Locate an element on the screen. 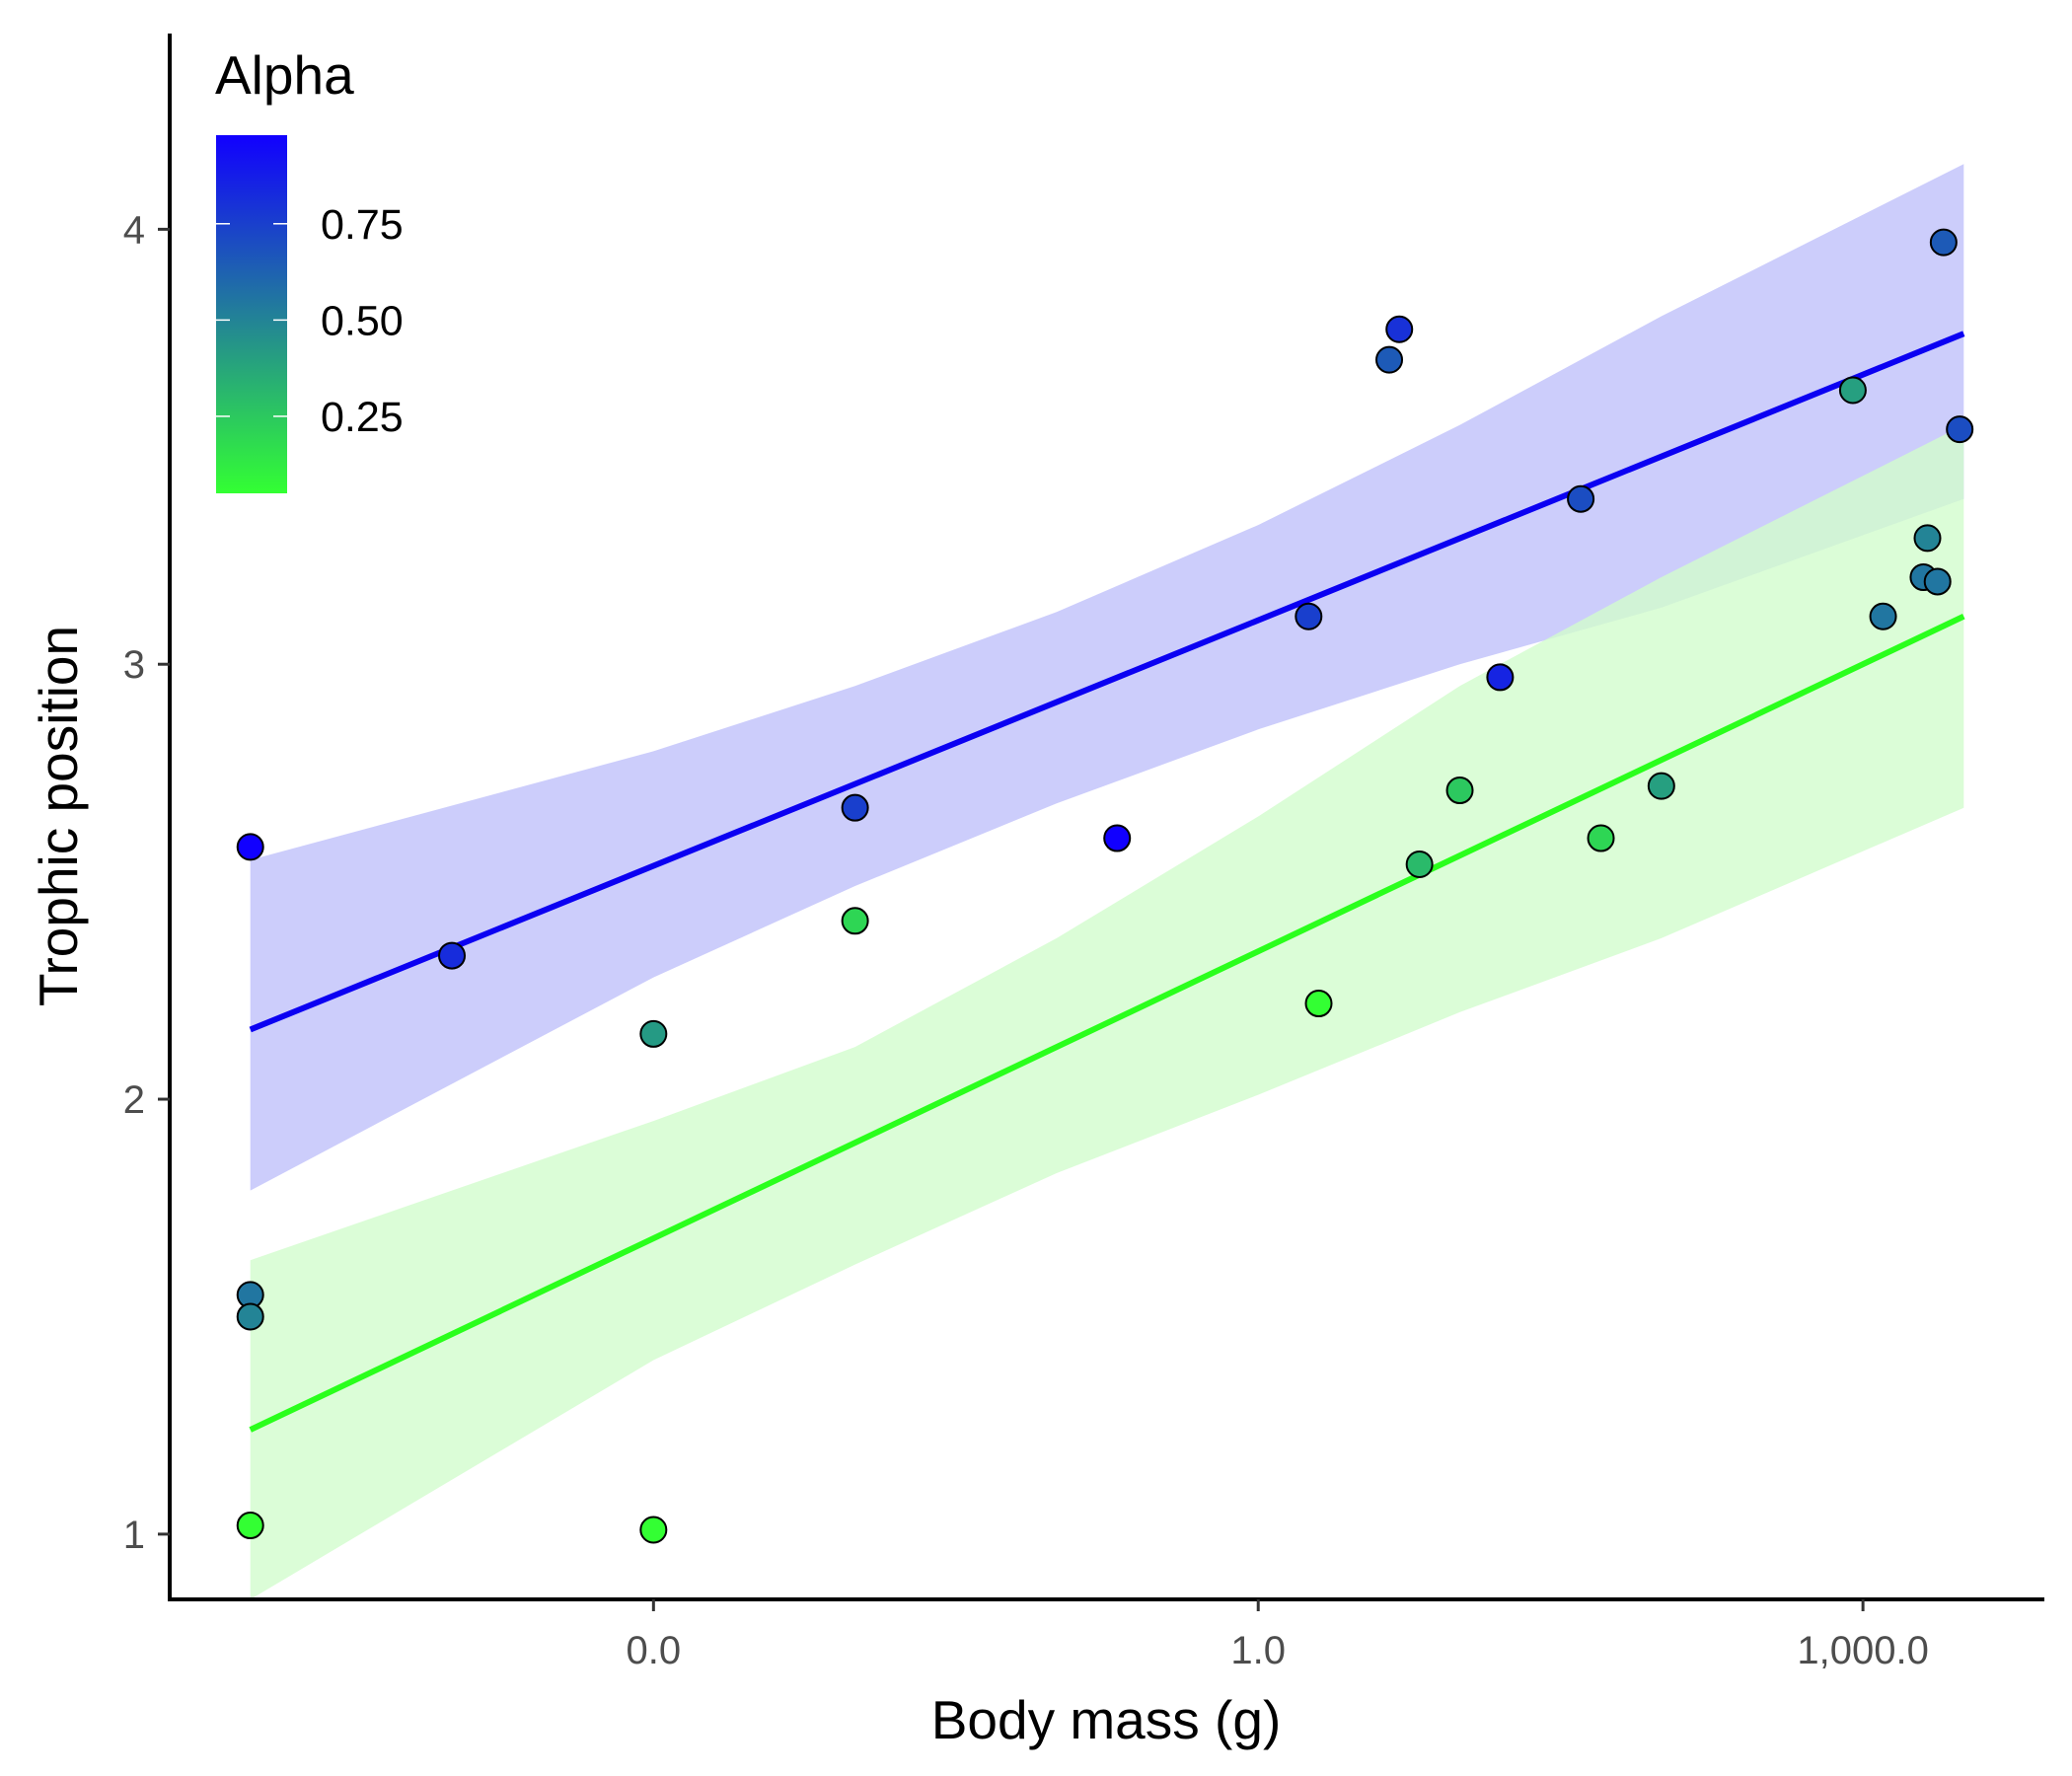 This screenshot has height=1776, width=2072. x-tick-label: 1,000.0 is located at coordinates (1862, 1651).